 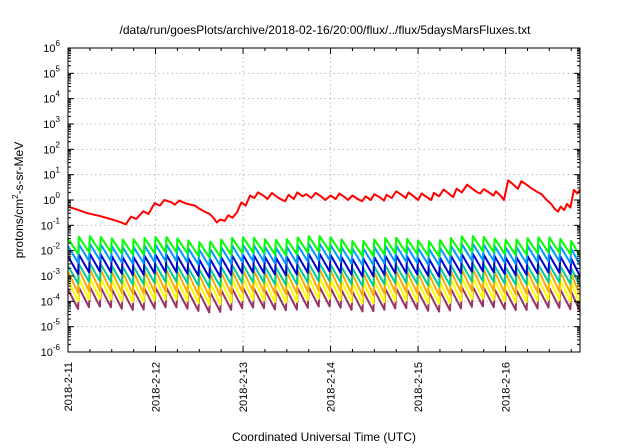 What do you see at coordinates (51, 148) in the screenshot?
I see `y-tick-label: 10²` at bounding box center [51, 148].